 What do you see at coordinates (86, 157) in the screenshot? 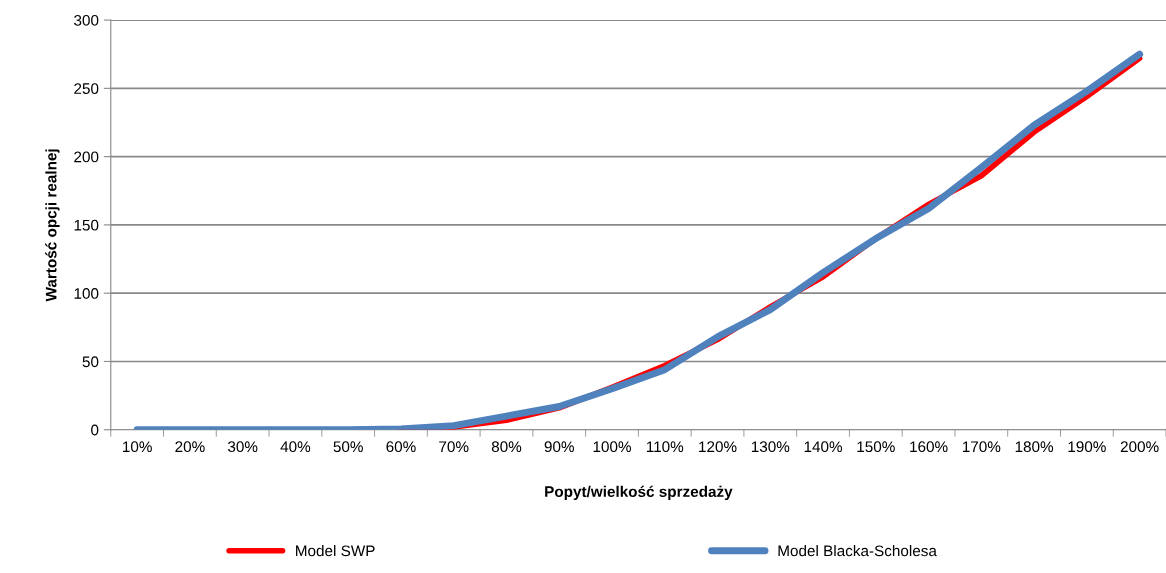
I see `y-tick-label: 200` at bounding box center [86, 157].